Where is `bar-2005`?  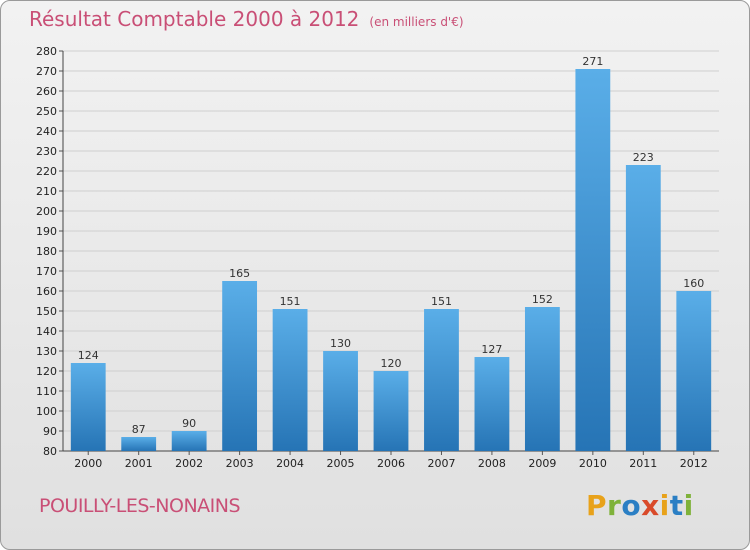 bar-2005 is located at coordinates (340, 401).